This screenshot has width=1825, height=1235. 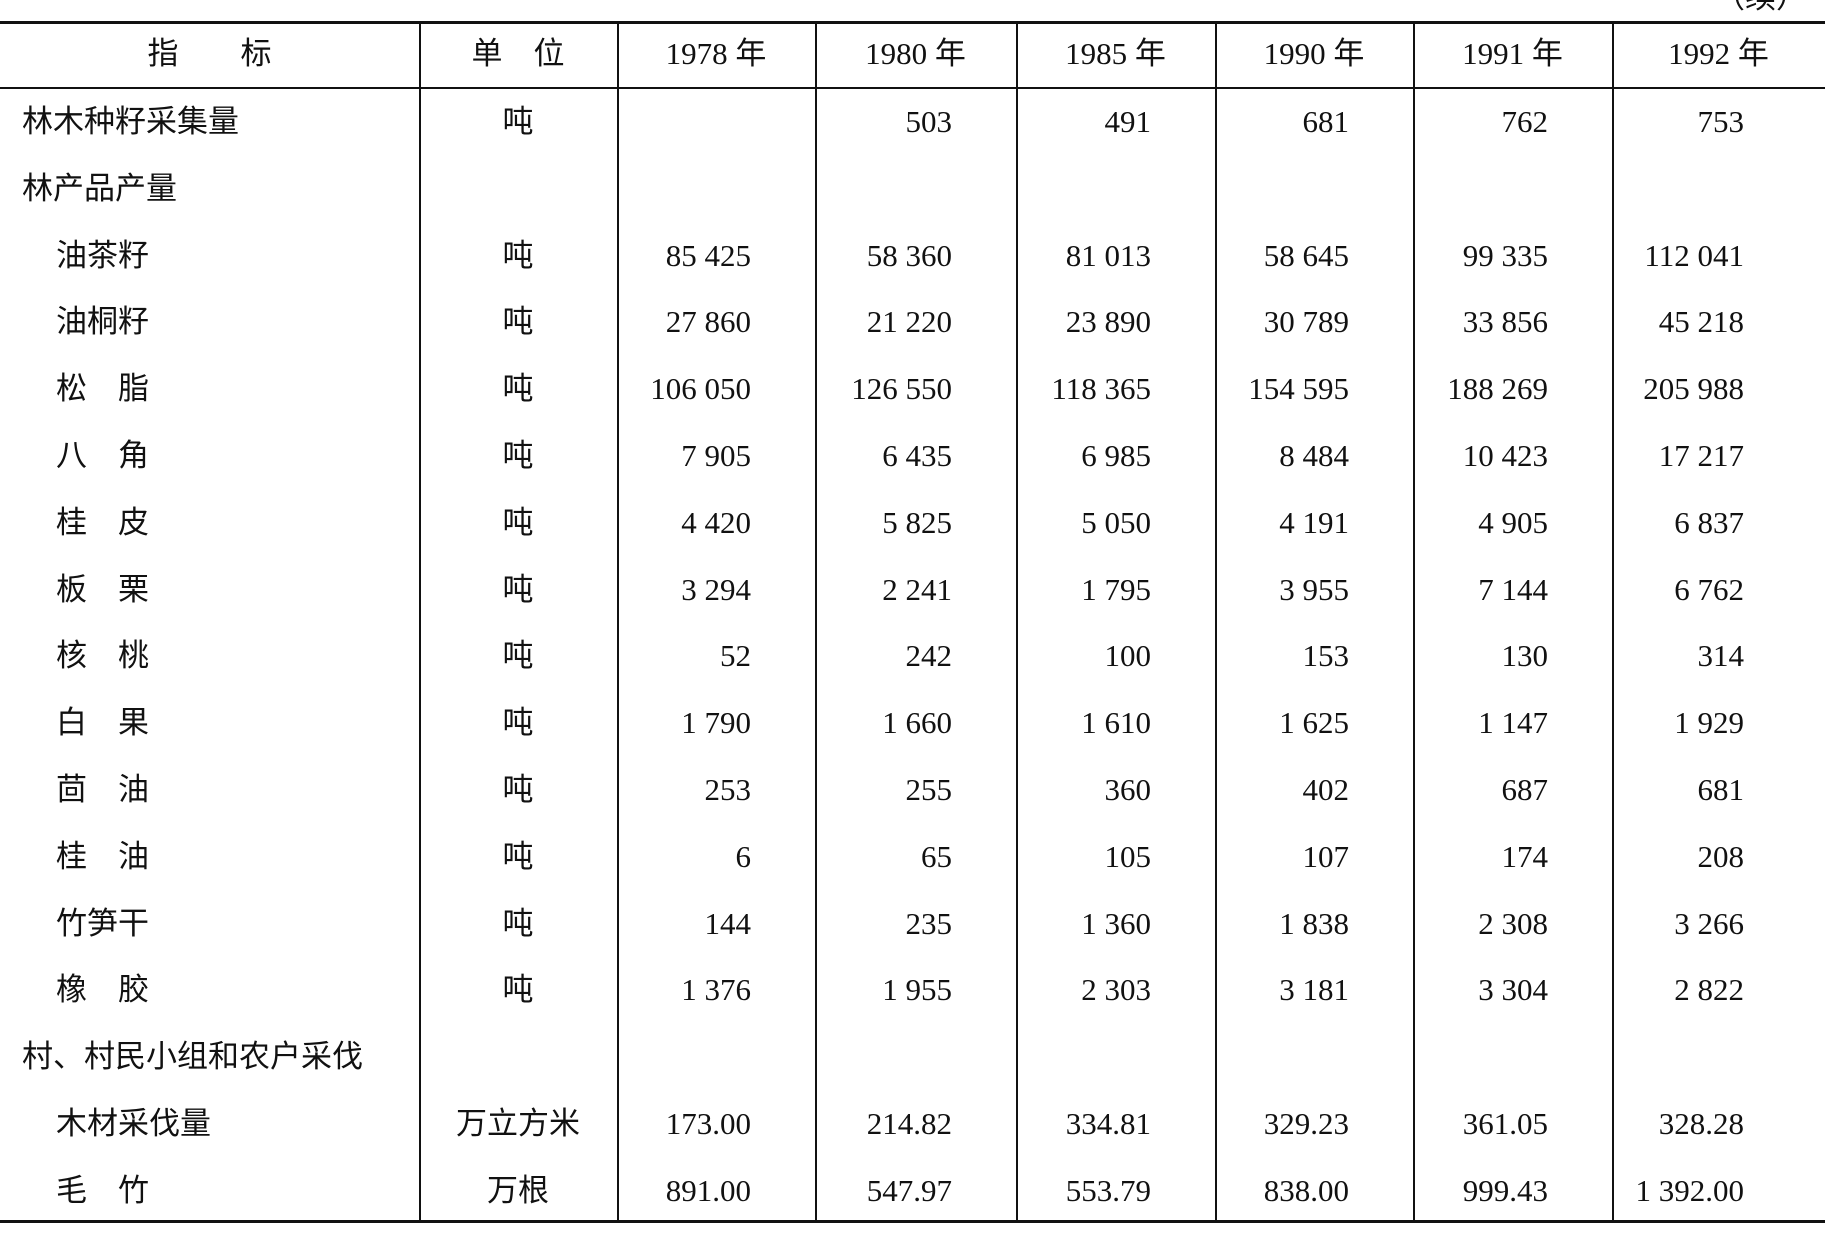 What do you see at coordinates (1314, 923) in the screenshot?
I see `value-cell: 1 838` at bounding box center [1314, 923].